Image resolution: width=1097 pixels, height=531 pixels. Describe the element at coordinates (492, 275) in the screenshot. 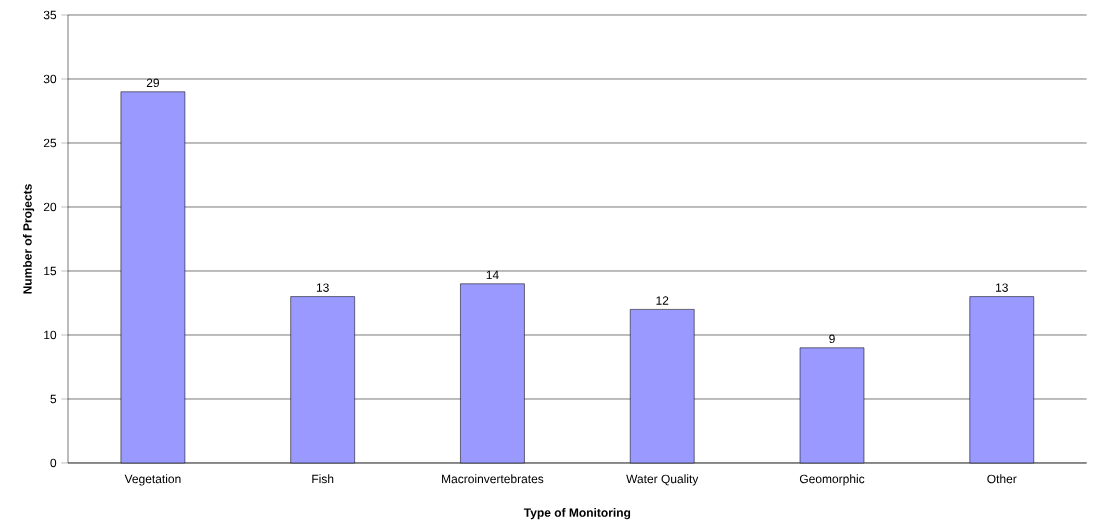

I see `data-label: 14` at that location.